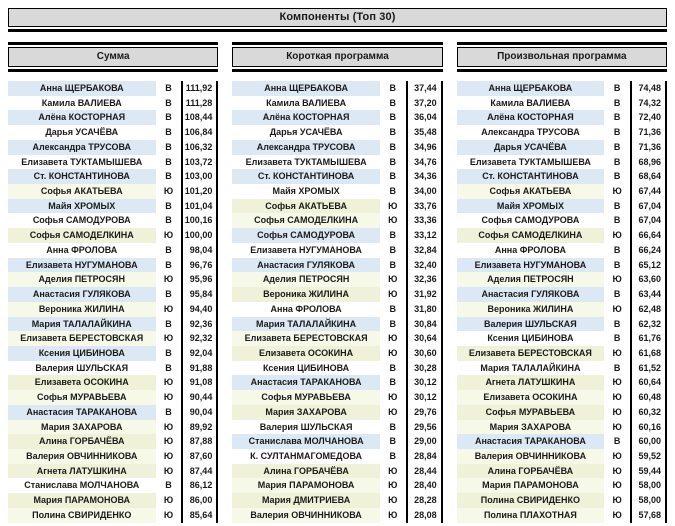 This screenshot has width=675, height=526. What do you see at coordinates (82, 338) in the screenshot?
I see `skater-name-cell: Елизавета БЕРЕСТОВСКАЯ` at bounding box center [82, 338].